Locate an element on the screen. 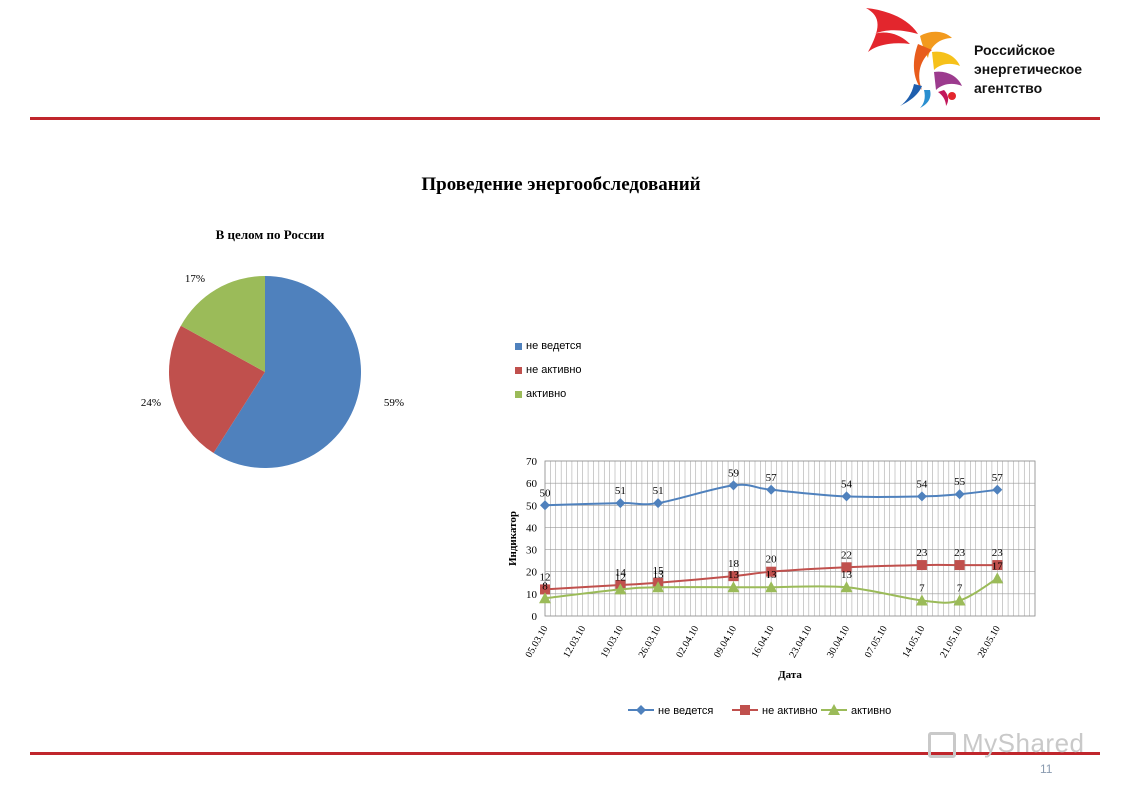 Image resolution: width=1122 pixels, height=790 pixels. data-label: 59 is located at coordinates (734, 473).